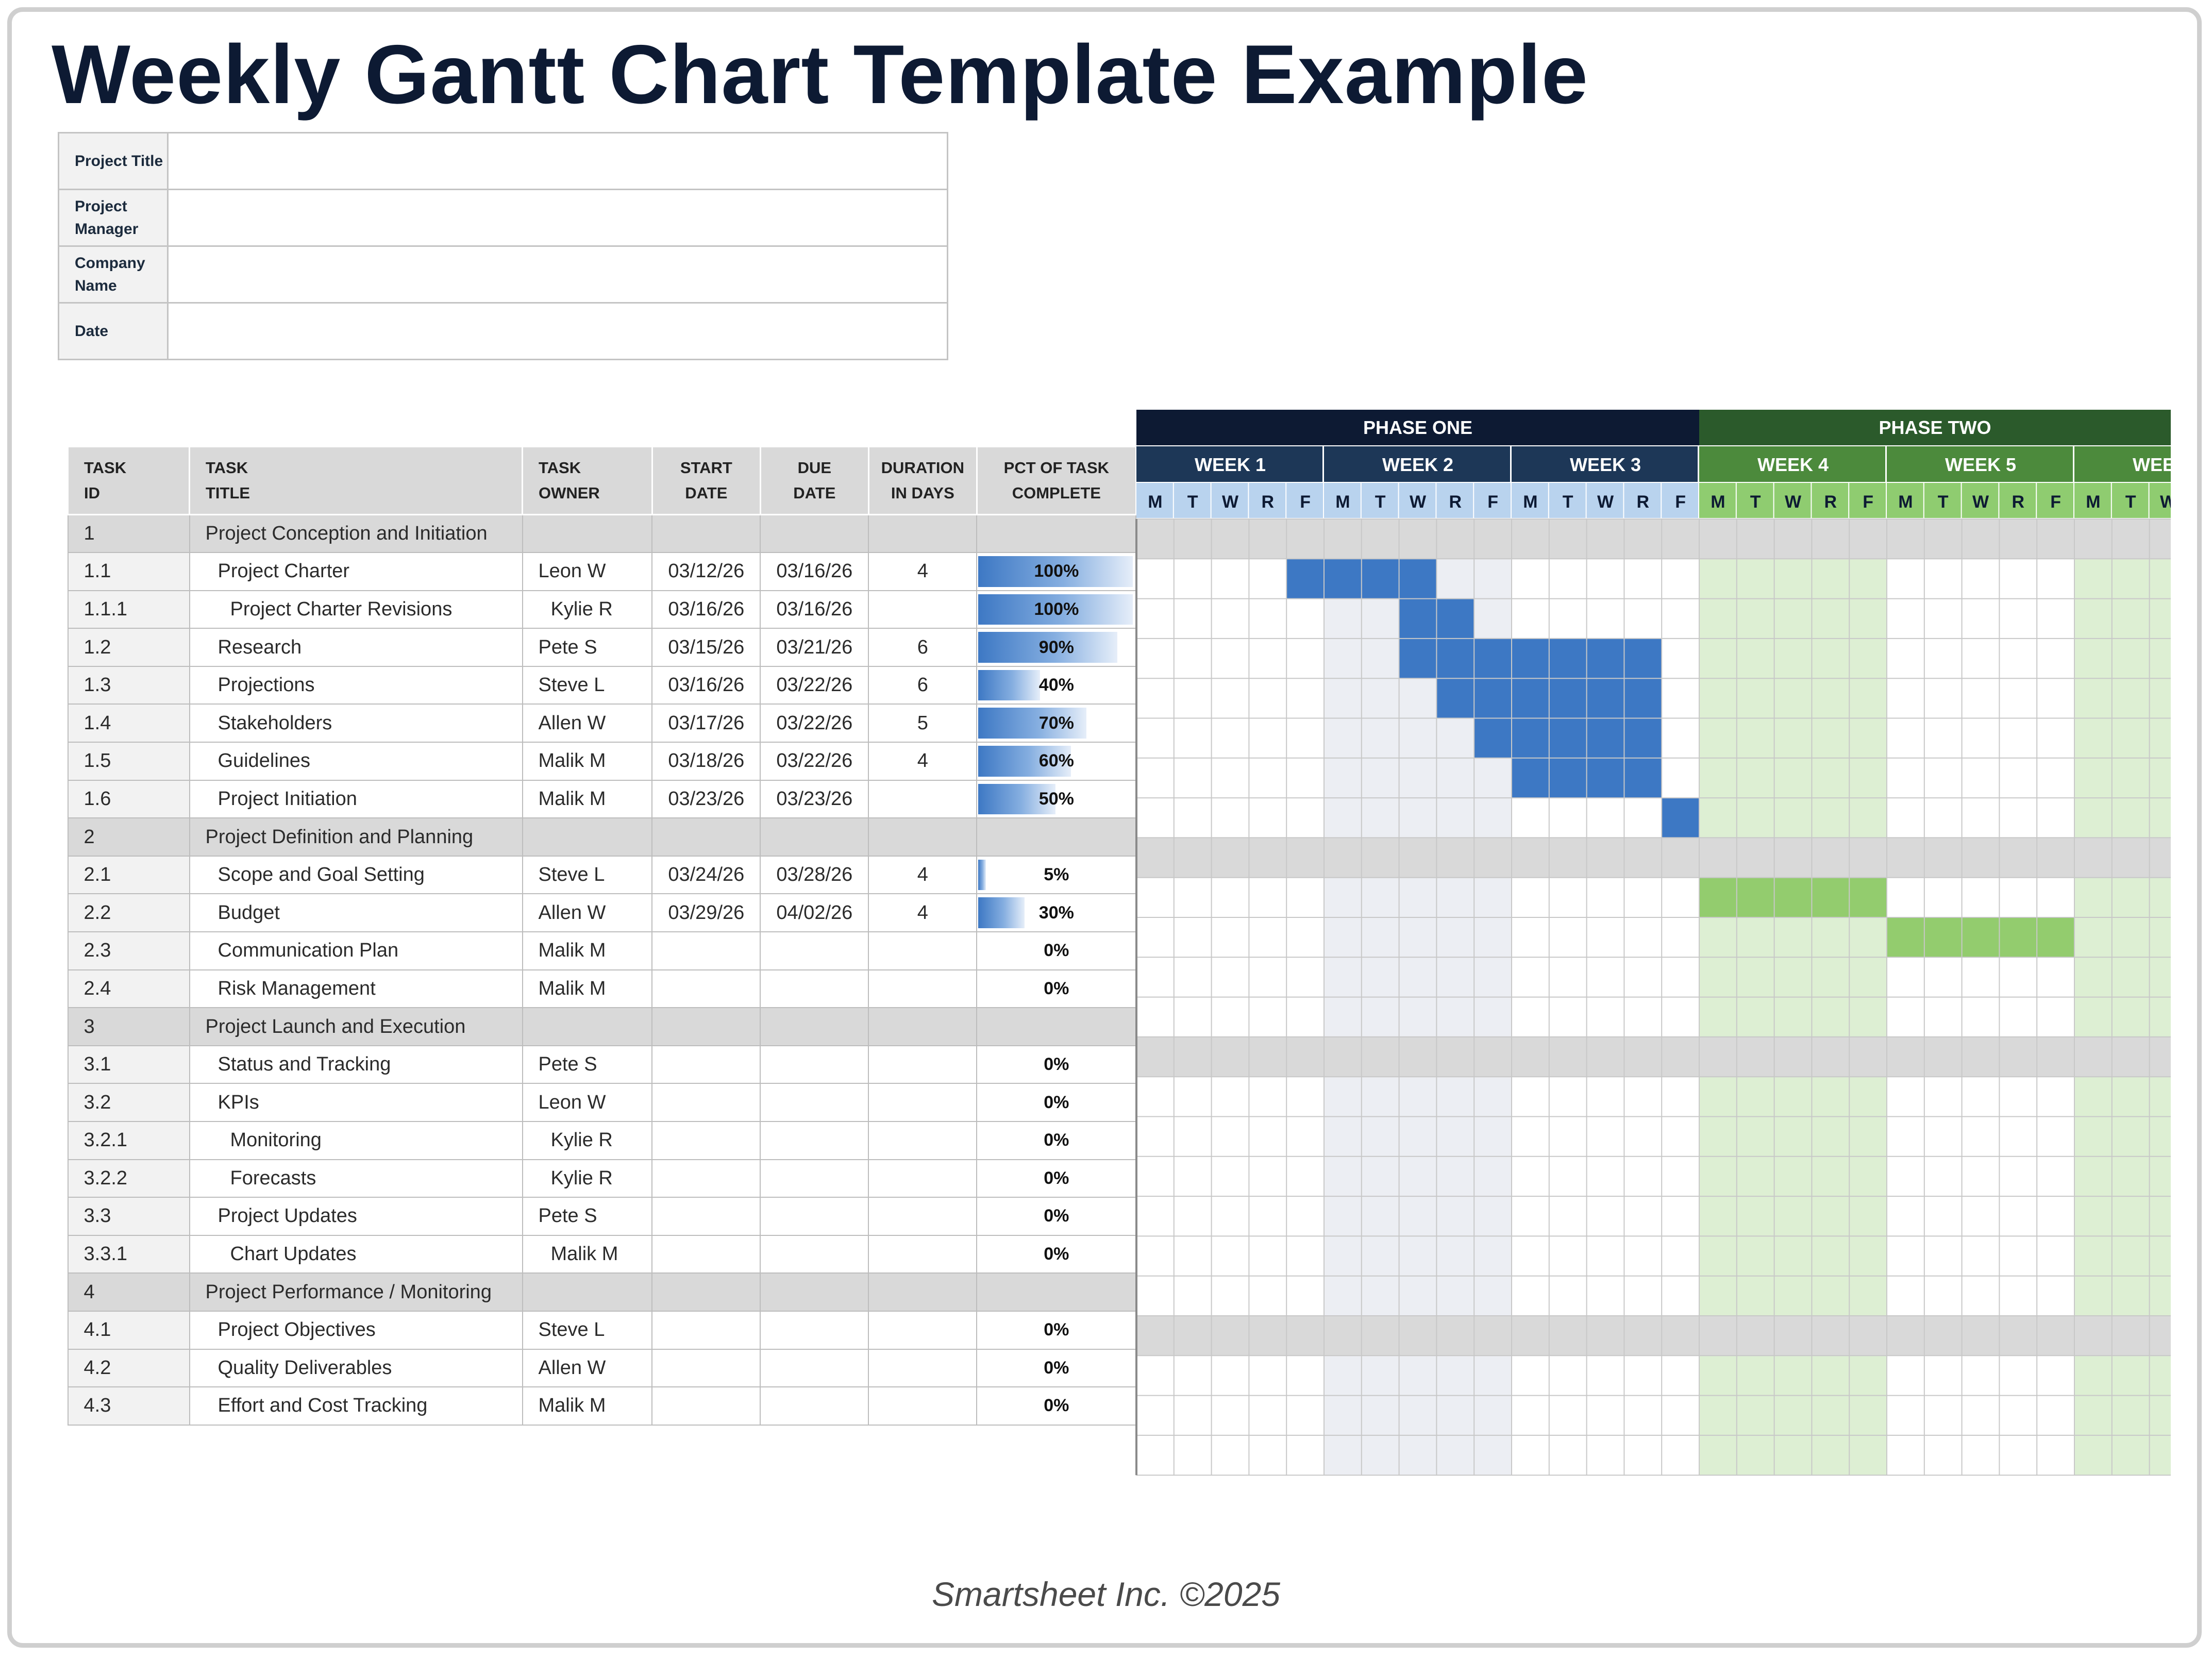 This screenshot has width=2212, height=1658. Describe the element at coordinates (1056, 723) in the screenshot. I see `pct-complete-cell: 70%` at that location.